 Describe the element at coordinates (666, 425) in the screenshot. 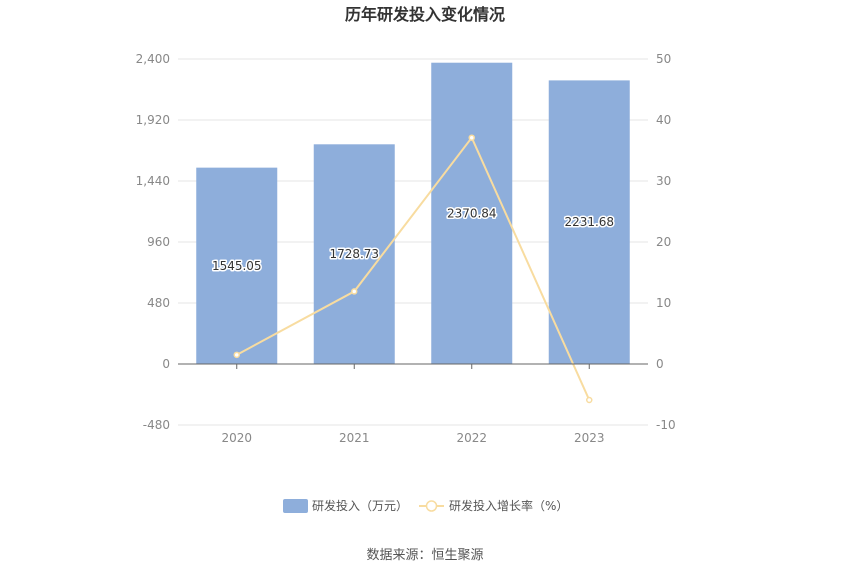

I see `y-right-tick-label: -10` at that location.